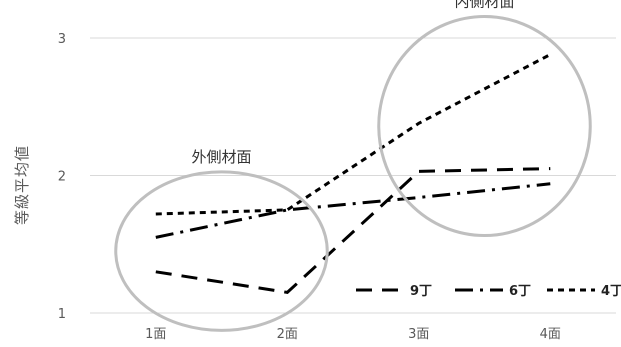  Describe the element at coordinates (421, 291) in the screenshot. I see `legend-label-0: 9丁` at that location.